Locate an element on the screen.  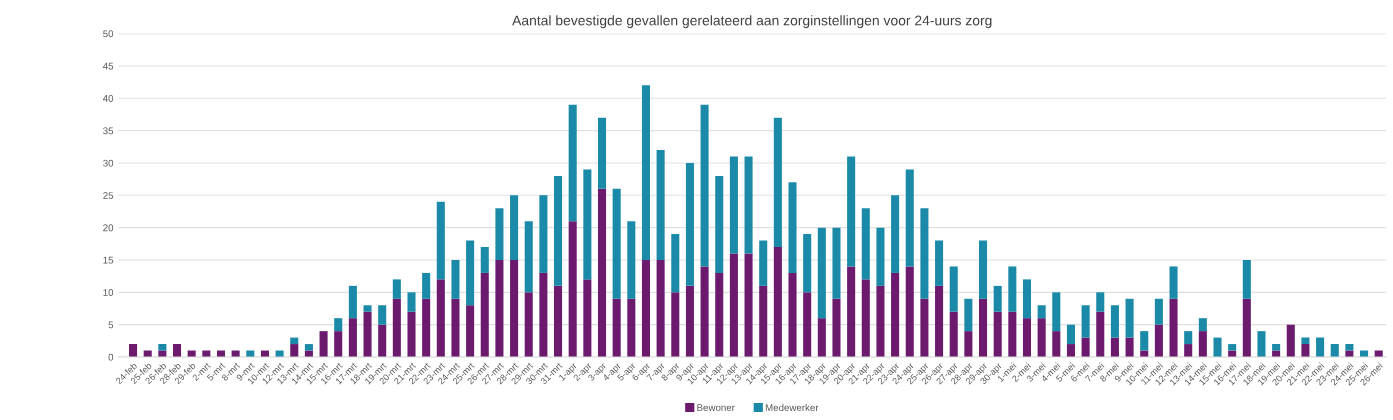
y-tick-label: 40 is located at coordinates (108, 98).